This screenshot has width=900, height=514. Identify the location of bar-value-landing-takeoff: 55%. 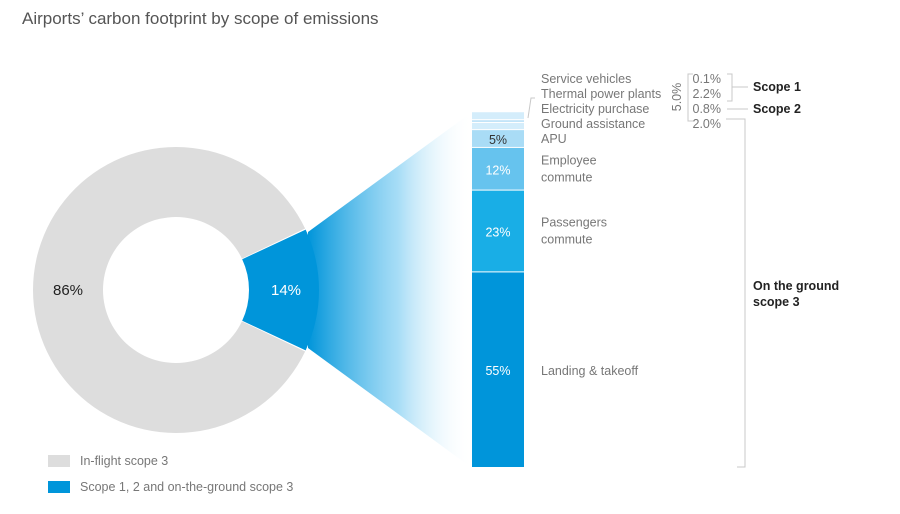
(497, 371).